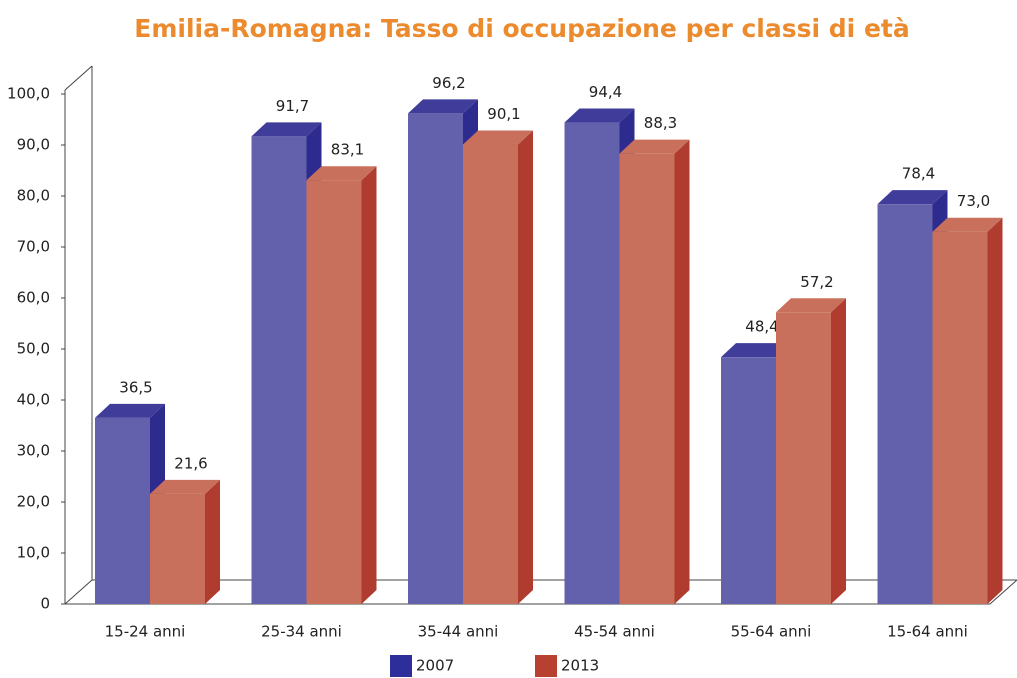  What do you see at coordinates (33, 553) in the screenshot?
I see `y-tick-label: 10,0` at bounding box center [33, 553].